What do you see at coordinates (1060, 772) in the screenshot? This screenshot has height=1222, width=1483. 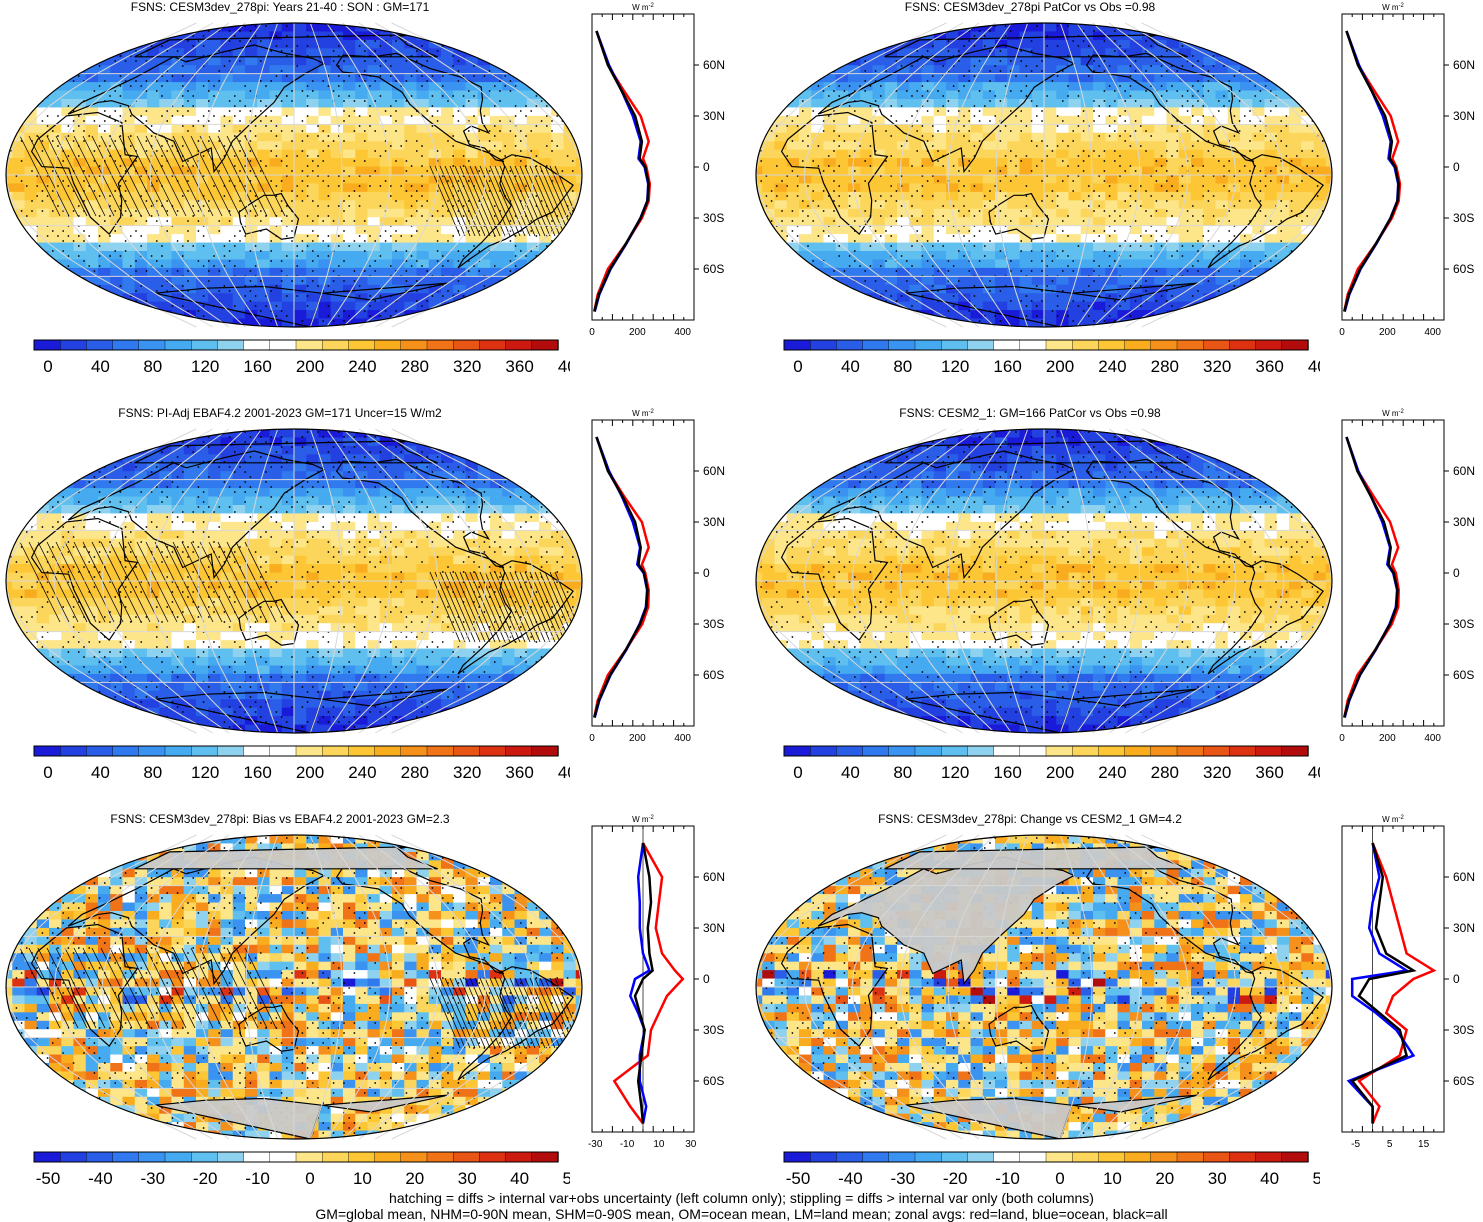 I see `colorbar-tick-label: 200` at bounding box center [1060, 772].